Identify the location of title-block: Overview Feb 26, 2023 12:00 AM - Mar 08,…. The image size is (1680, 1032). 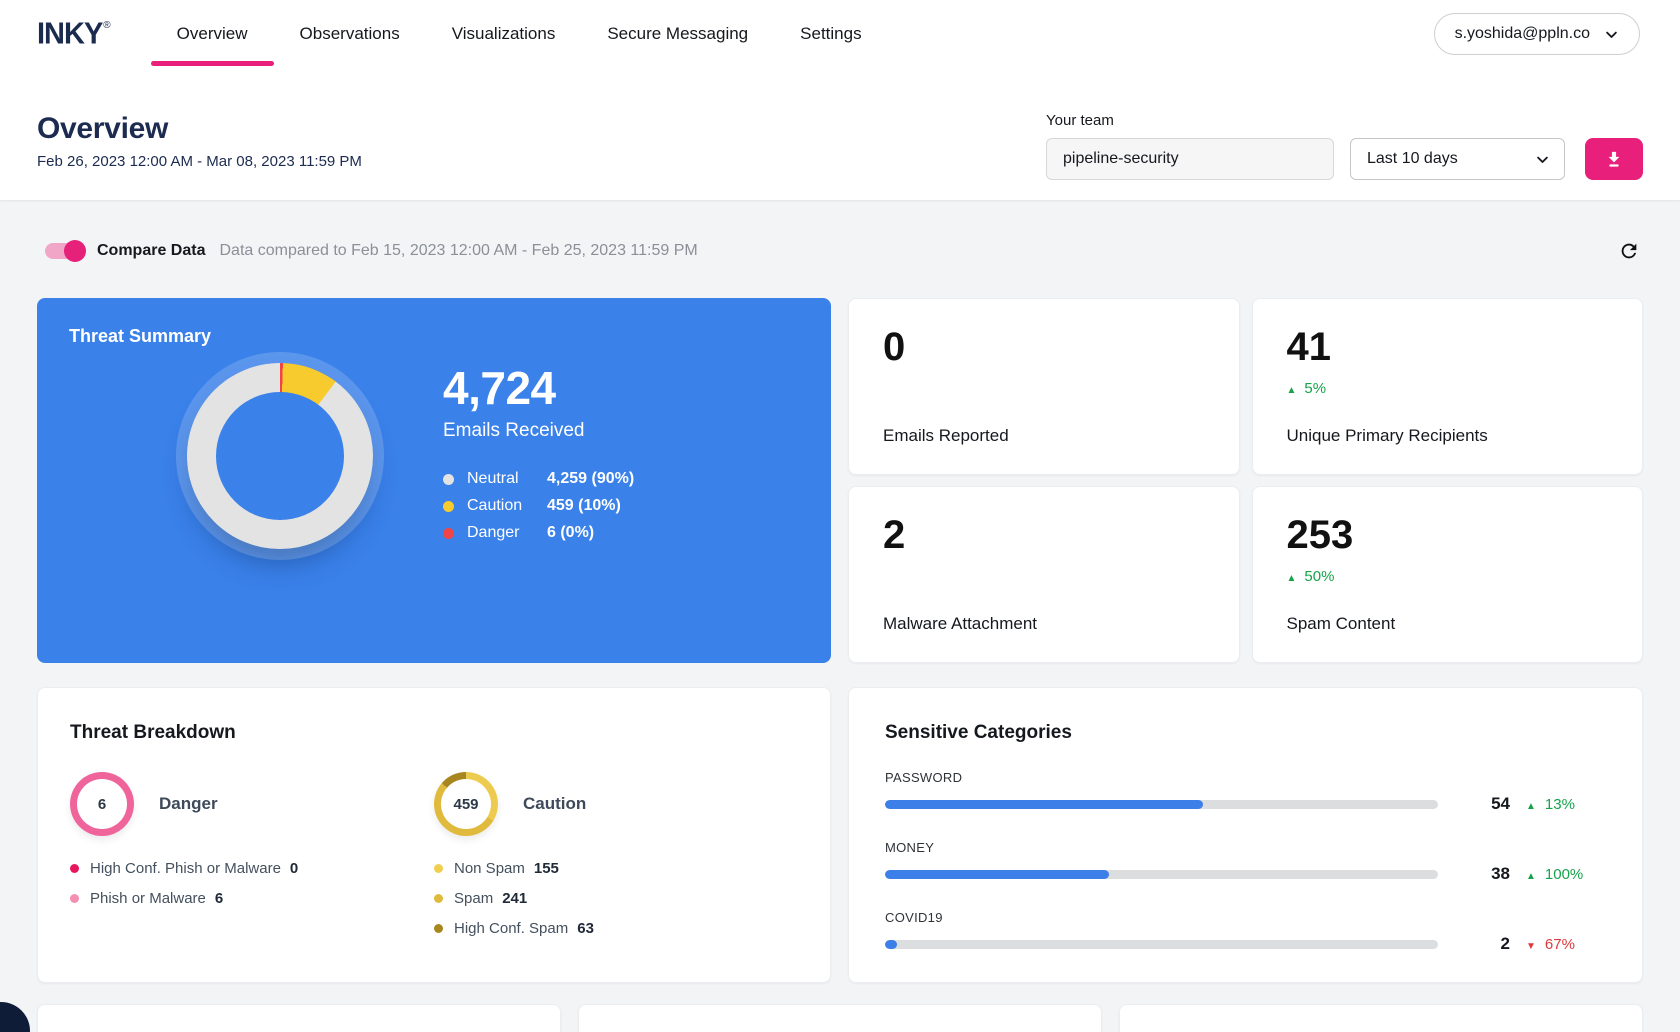
(199, 156).